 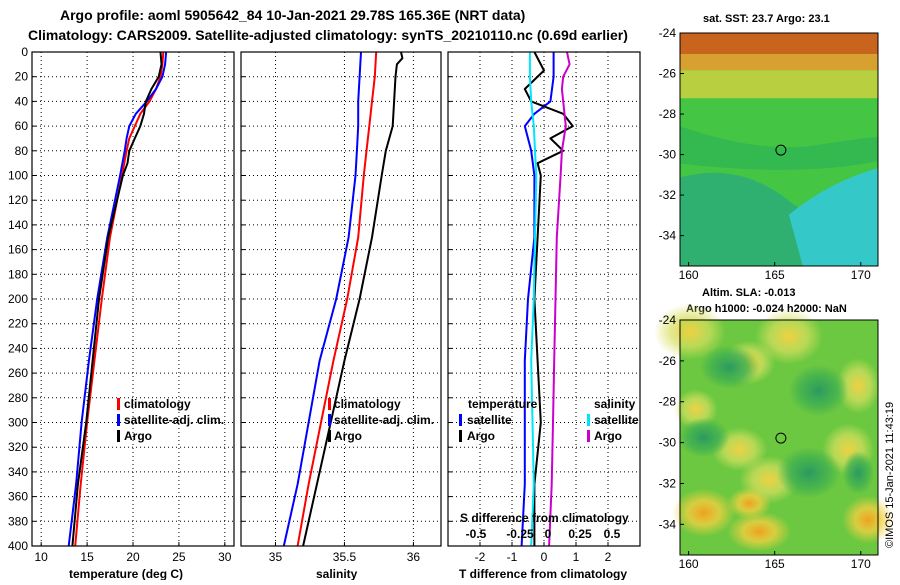 What do you see at coordinates (18, 447) in the screenshot?
I see `depth-tick-label: 320` at bounding box center [18, 447].